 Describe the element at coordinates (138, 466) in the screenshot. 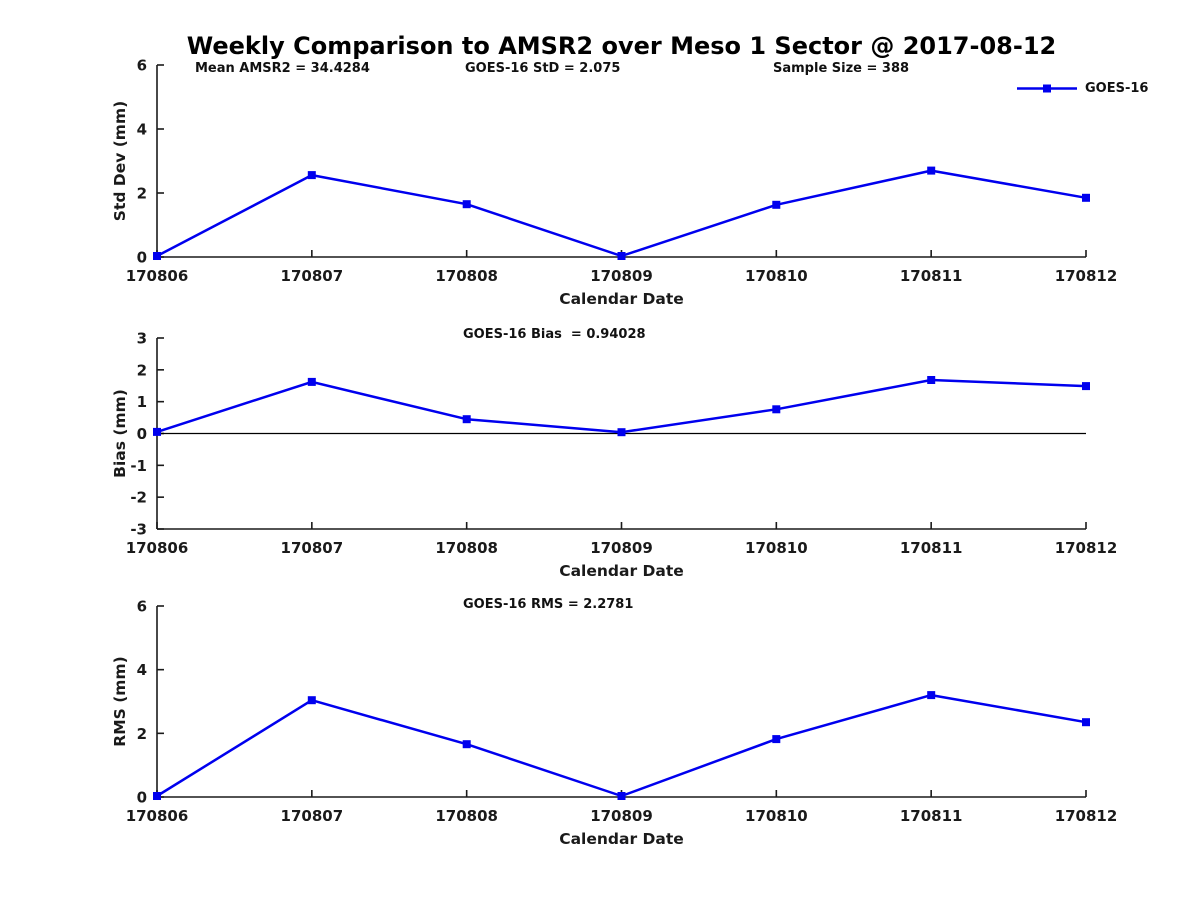

I see `y-tick-label: -1` at that location.